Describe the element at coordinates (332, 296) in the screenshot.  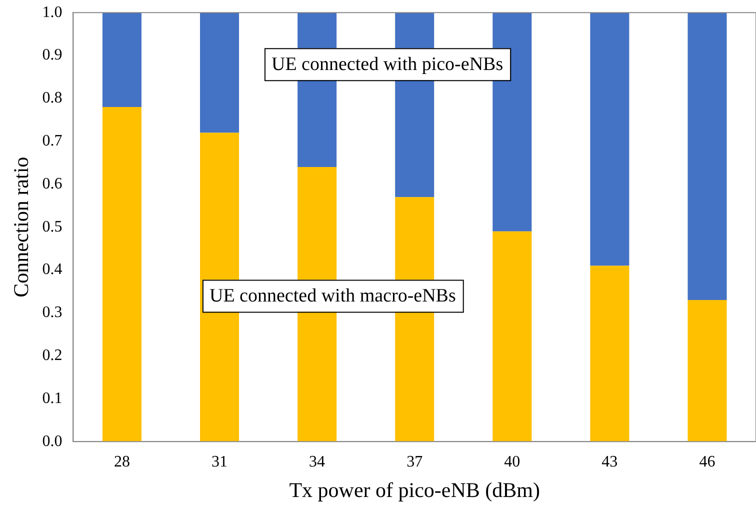
I see `series-label: UE connected with macro-eNBs` at that location.